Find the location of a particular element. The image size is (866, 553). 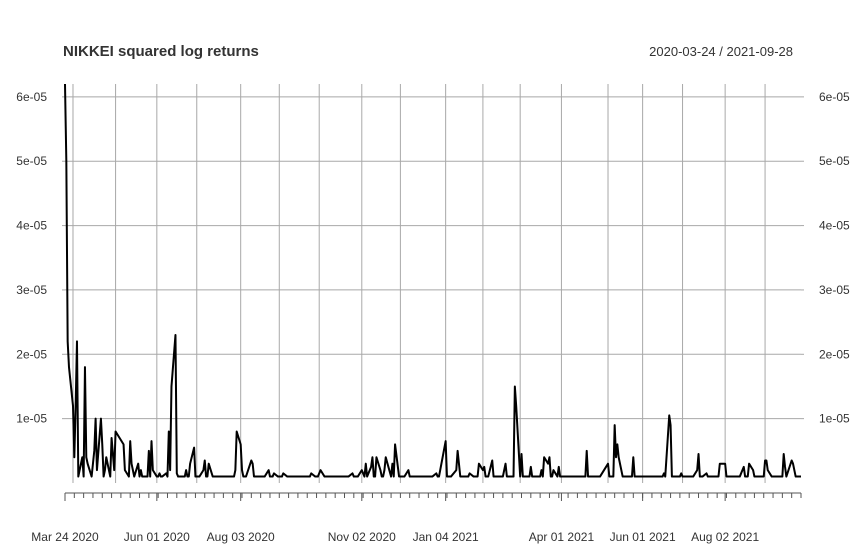

x-tick-label: Jan 04 2021 is located at coordinates (446, 537).